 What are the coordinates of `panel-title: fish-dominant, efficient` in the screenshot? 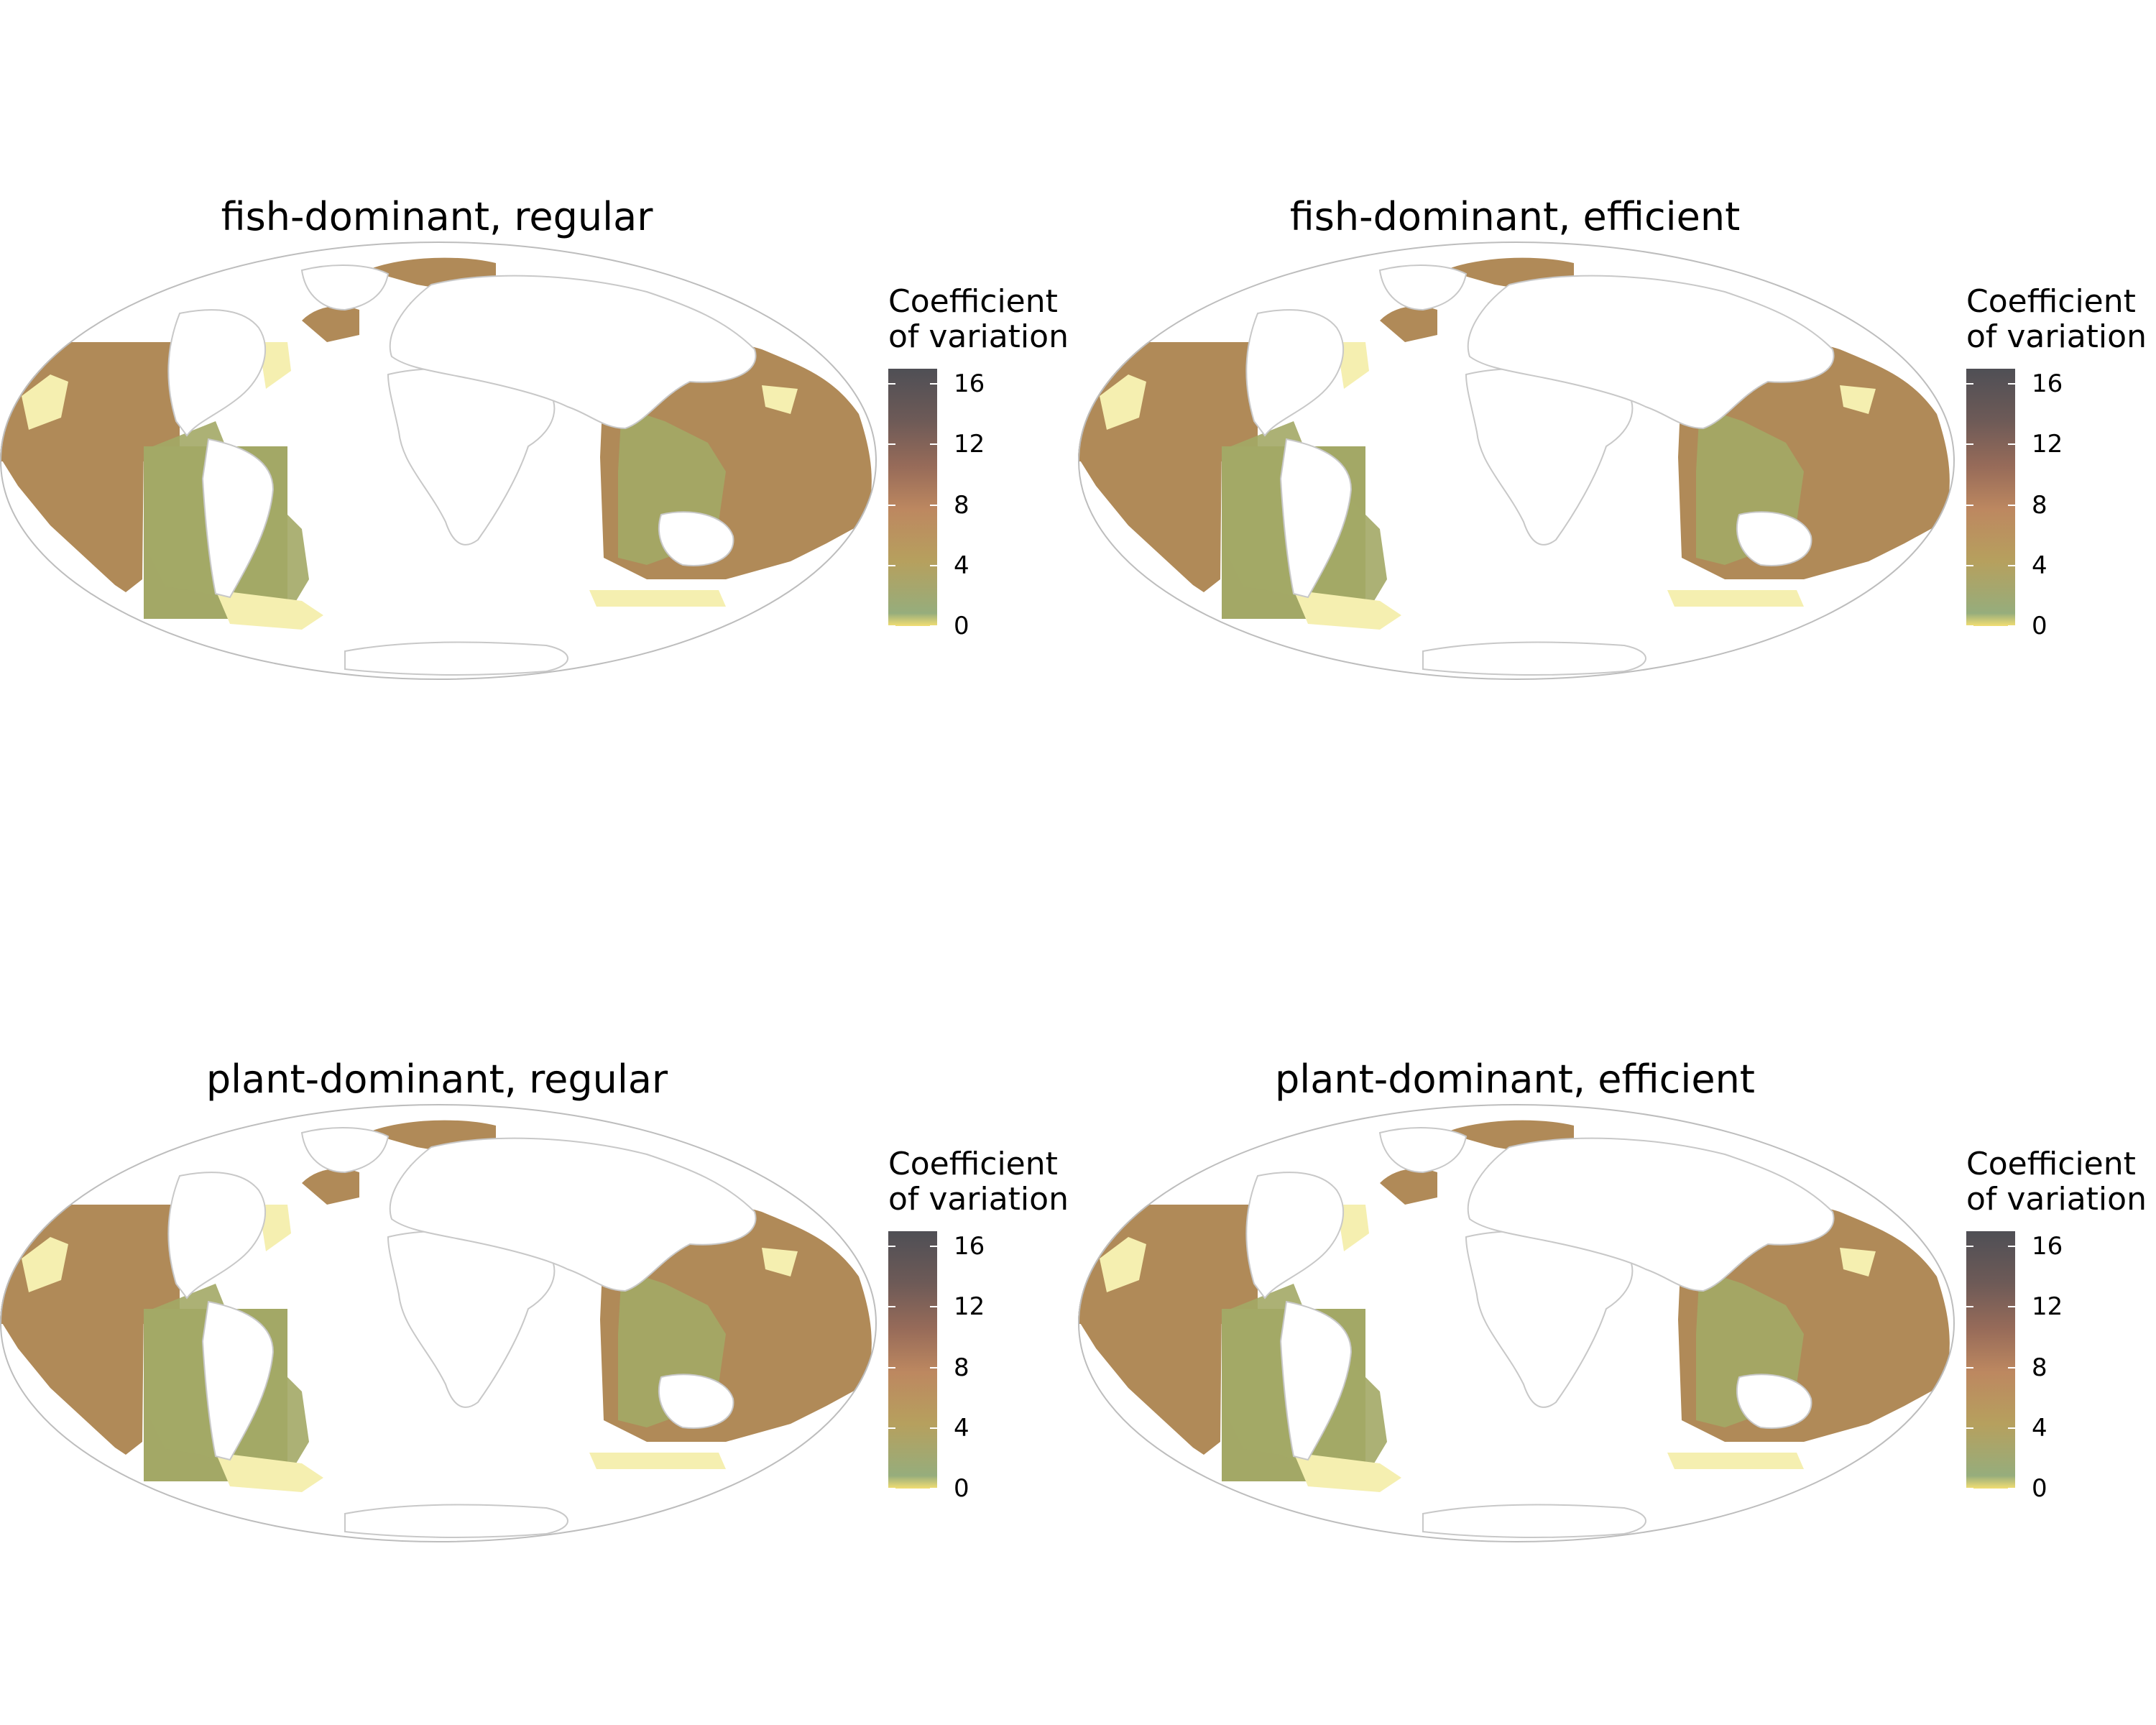 It's located at (1515, 216).